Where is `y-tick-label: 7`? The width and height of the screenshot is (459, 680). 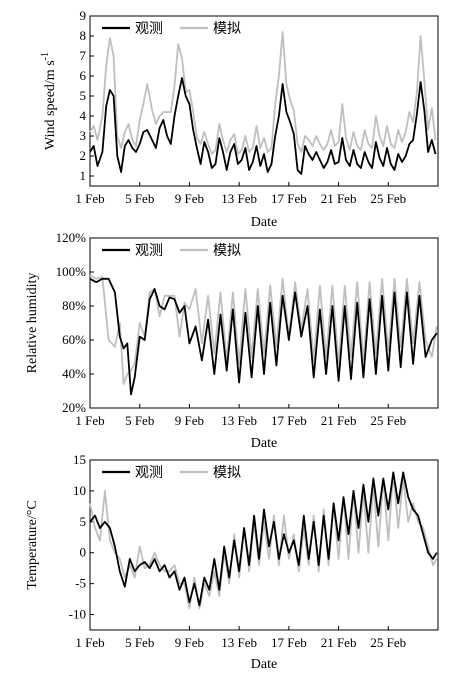
y-tick-label: 7 is located at coordinates (83, 55).